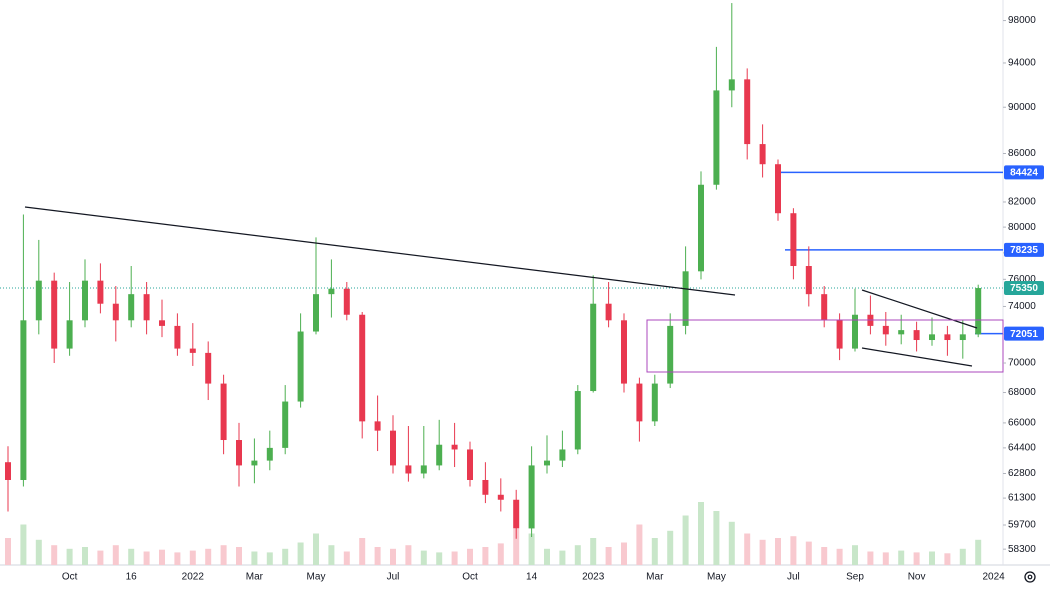 The image size is (1050, 595). What do you see at coordinates (917, 577) in the screenshot?
I see `x-tick-label: Nov` at bounding box center [917, 577].